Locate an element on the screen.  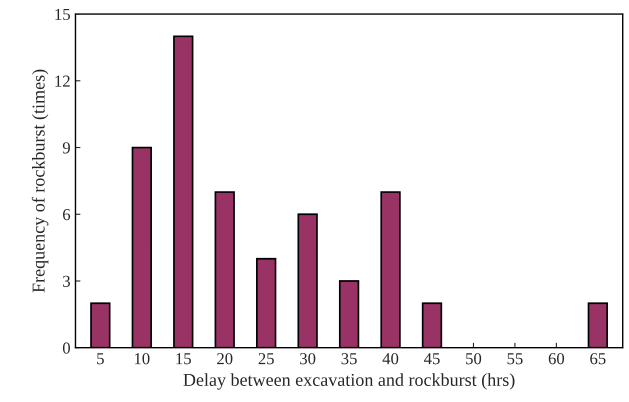
x-tick-label: 55 is located at coordinates (515, 358).